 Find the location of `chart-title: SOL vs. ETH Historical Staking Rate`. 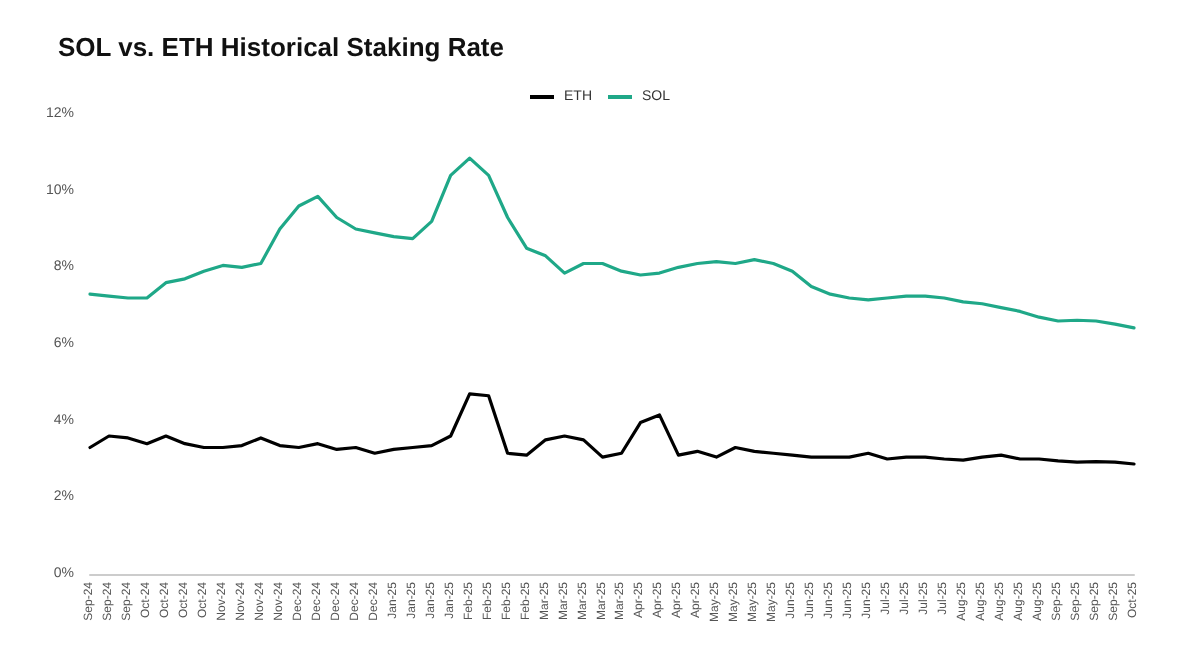

chart-title: SOL vs. ETH Historical Staking Rate is located at coordinates (281, 47).